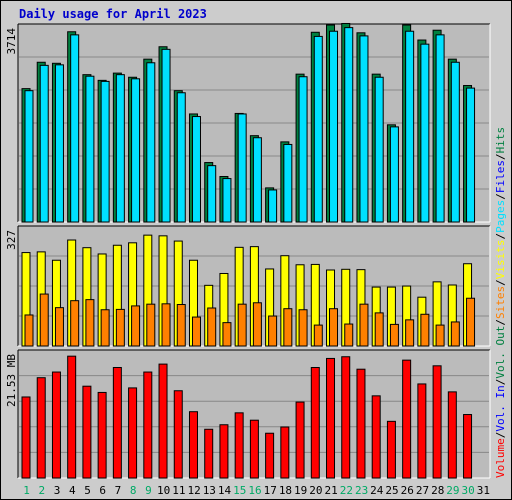  What do you see at coordinates (148, 490) in the screenshot?
I see `day-label-9: 9` at bounding box center [148, 490].